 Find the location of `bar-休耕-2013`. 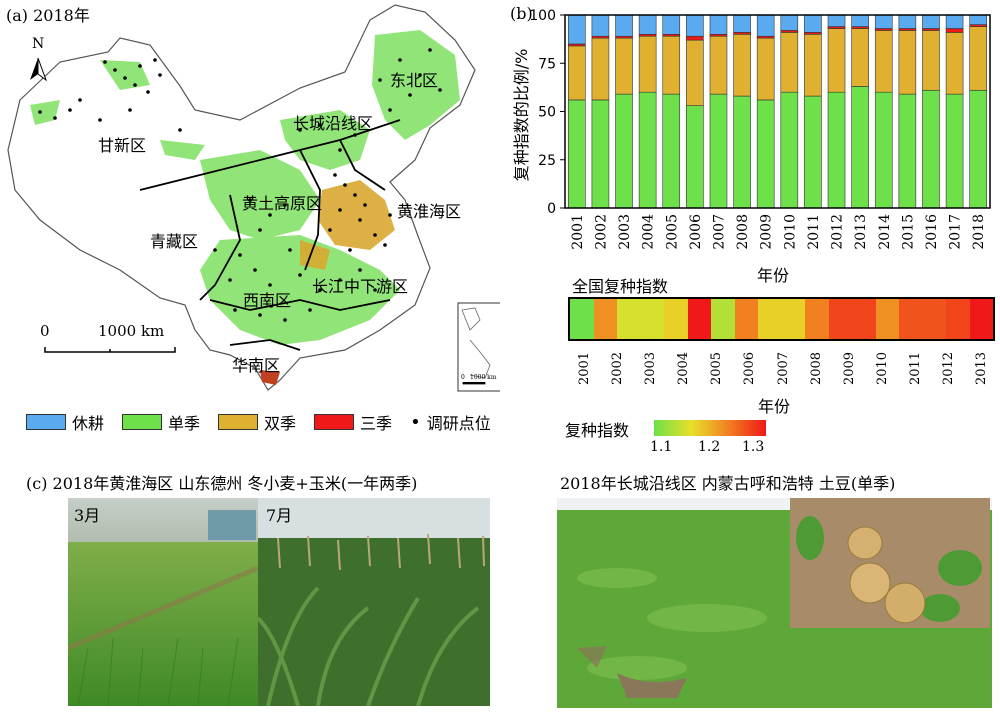

bar-休耕-2013 is located at coordinates (860, 20).